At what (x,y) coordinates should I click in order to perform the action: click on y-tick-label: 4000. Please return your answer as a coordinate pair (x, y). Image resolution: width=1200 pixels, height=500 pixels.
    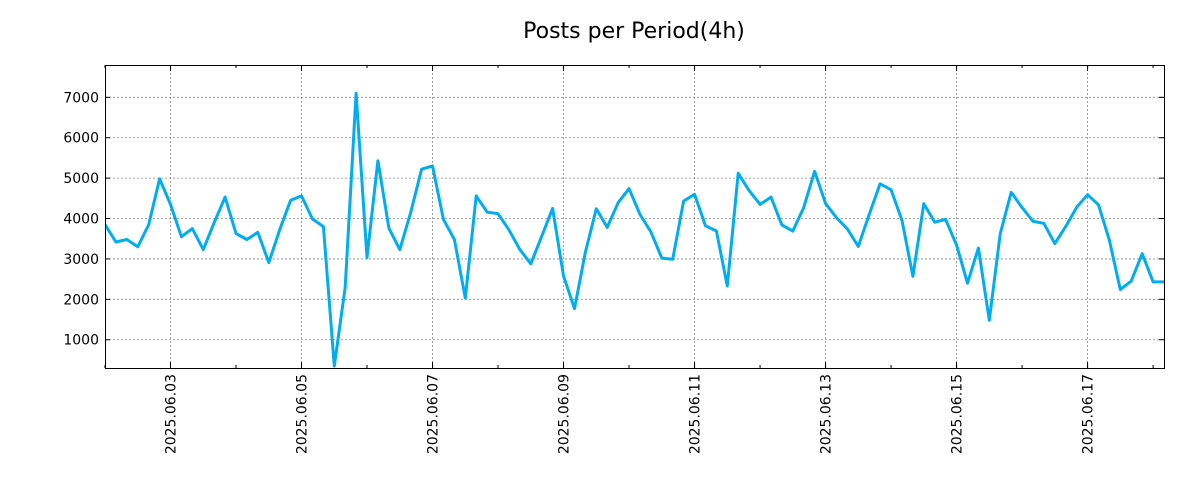
    Looking at the image, I should click on (81, 220).